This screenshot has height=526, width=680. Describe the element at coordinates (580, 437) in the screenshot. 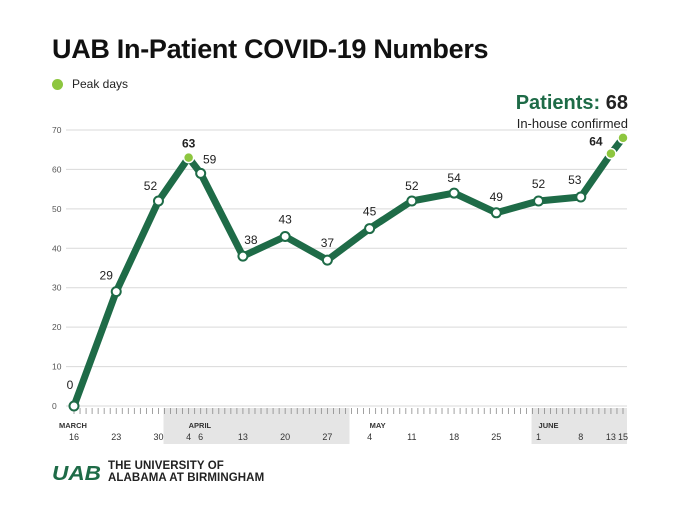

I see `x-tick-label: 8` at that location.